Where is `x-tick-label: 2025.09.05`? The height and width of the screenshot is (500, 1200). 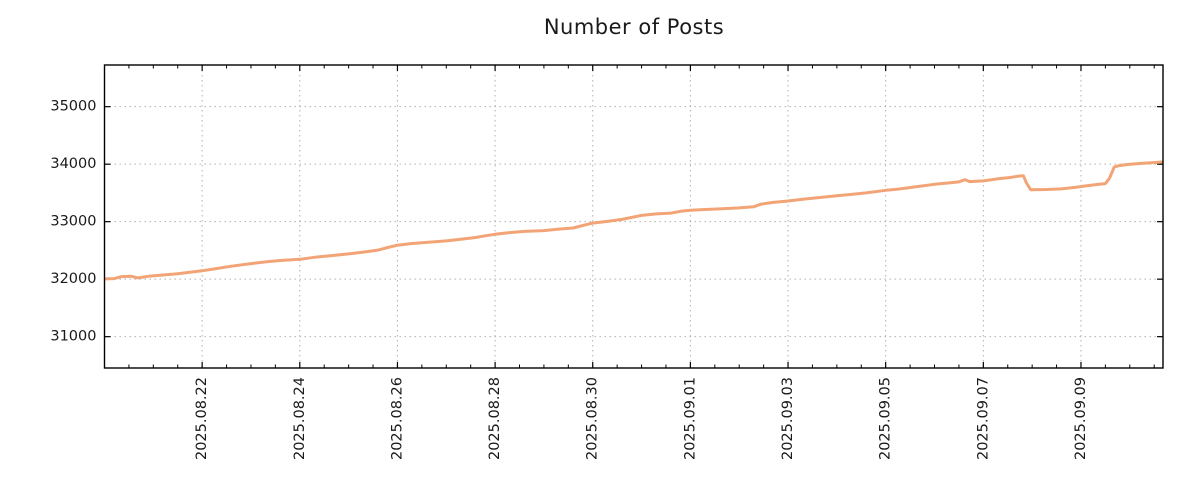
x-tick-label: 2025.09.05 is located at coordinates (886, 418).